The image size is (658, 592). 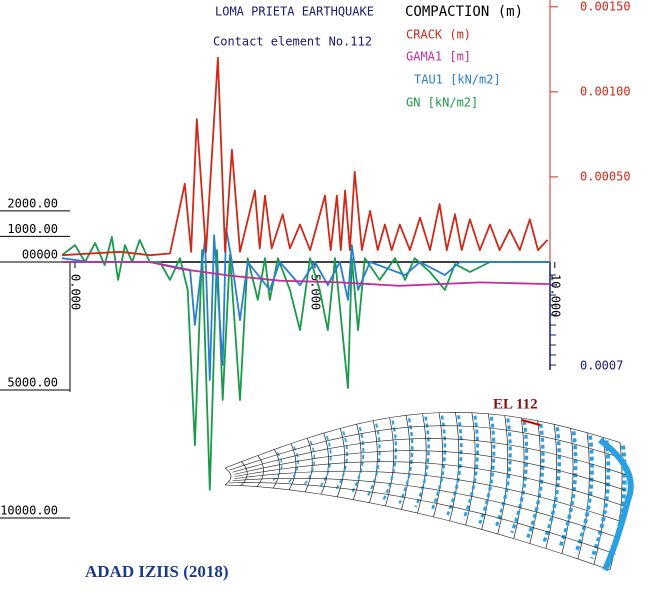 I want to click on y2-tick-label: 0.00150, so click(x=605, y=6).